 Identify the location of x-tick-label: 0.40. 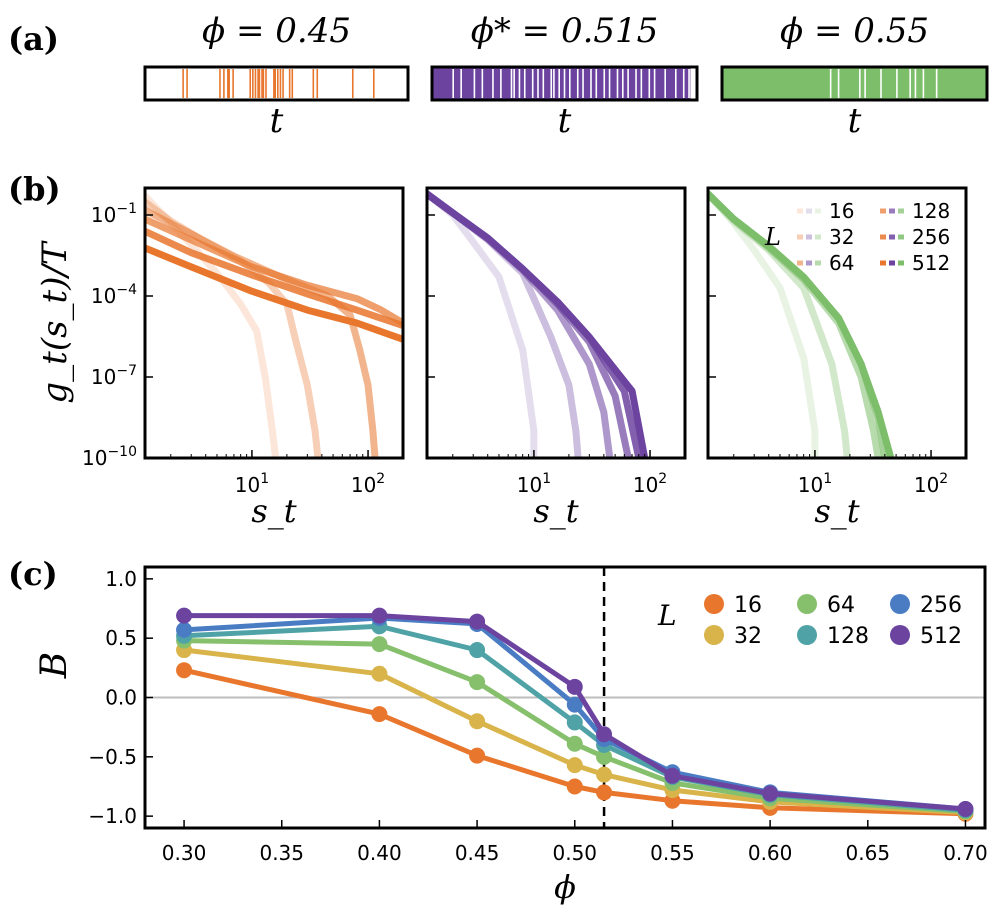
(379, 853).